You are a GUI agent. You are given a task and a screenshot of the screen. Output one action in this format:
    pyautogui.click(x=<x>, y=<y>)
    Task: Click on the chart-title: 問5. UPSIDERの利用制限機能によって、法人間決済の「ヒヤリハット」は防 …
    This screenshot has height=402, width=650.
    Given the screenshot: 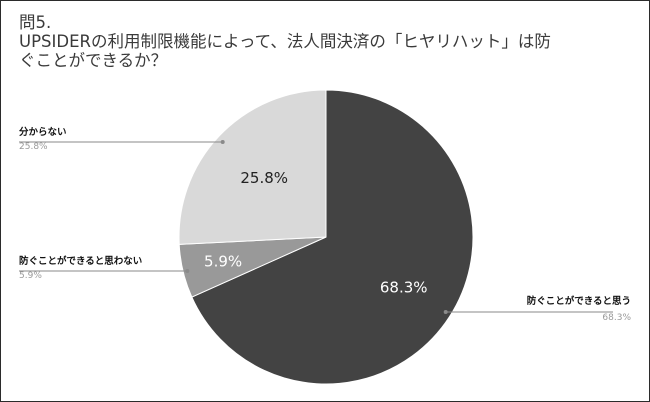 What is the action you would take?
    pyautogui.click(x=319, y=41)
    